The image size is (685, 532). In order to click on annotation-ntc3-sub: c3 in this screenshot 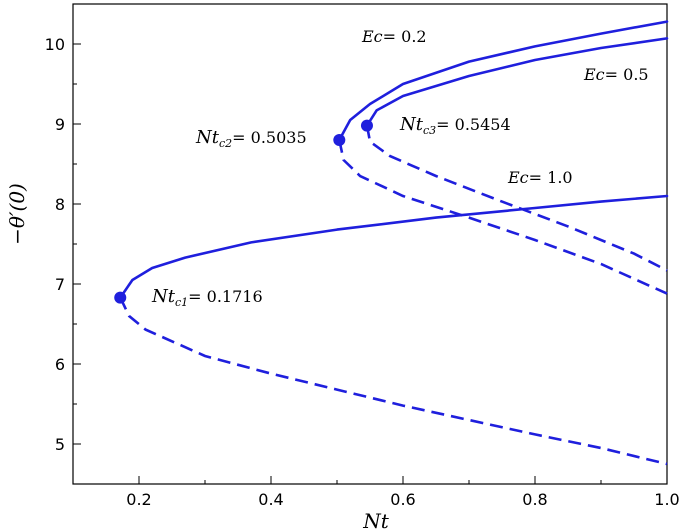, I will do `click(429, 130)`.